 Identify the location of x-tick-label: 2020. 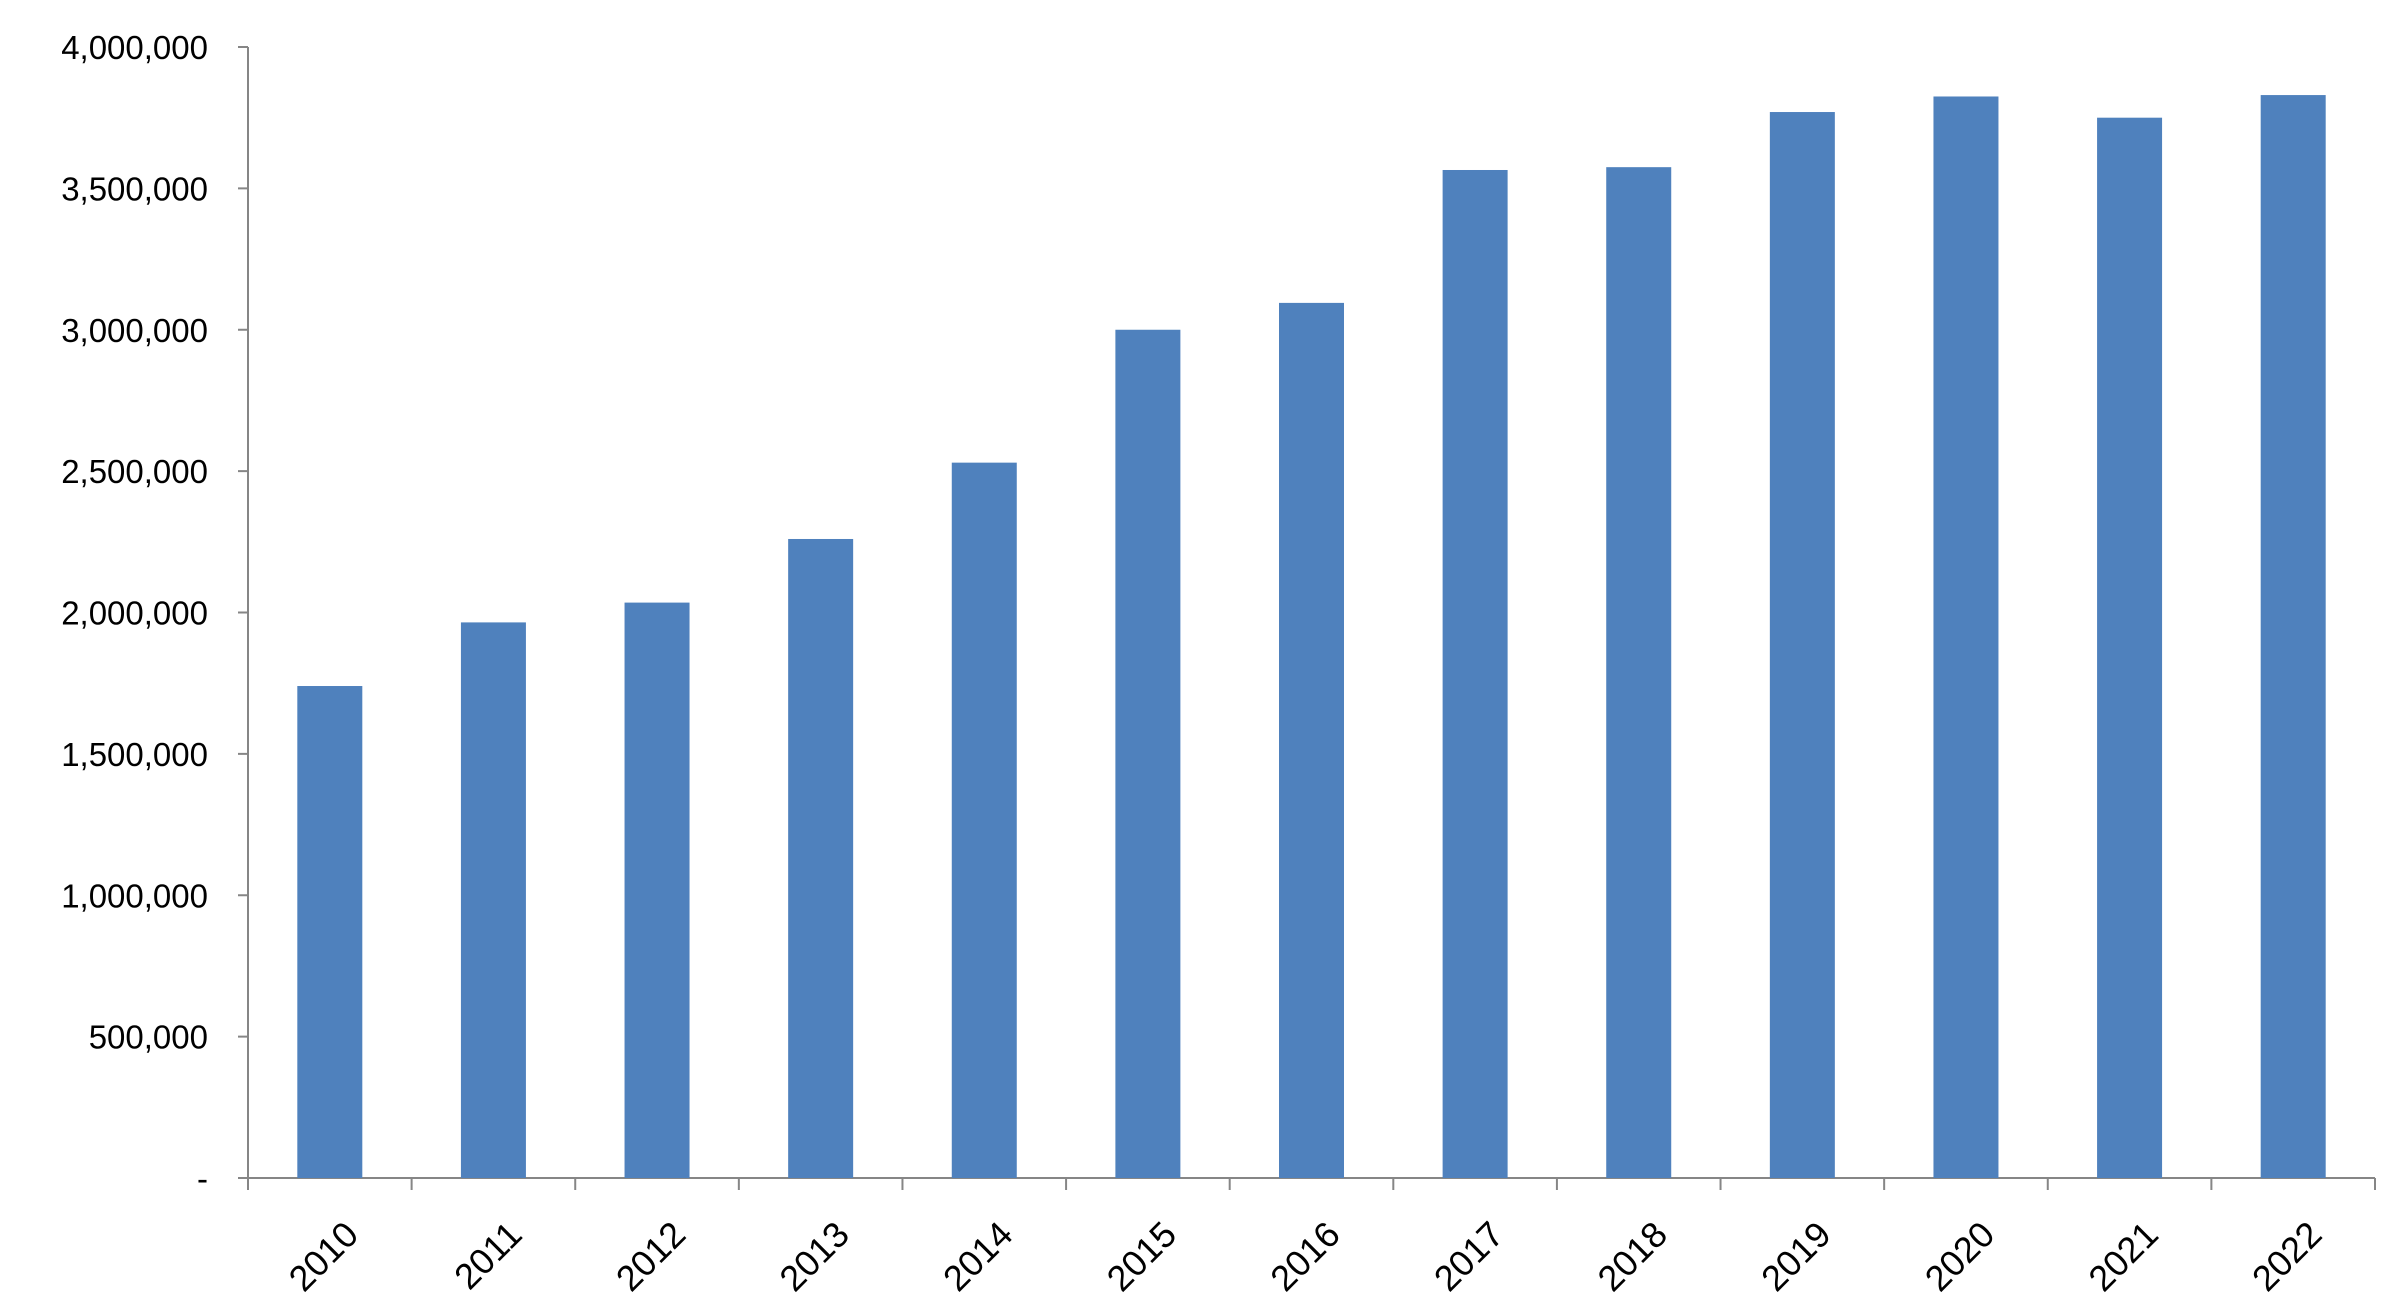
(1960, 1256).